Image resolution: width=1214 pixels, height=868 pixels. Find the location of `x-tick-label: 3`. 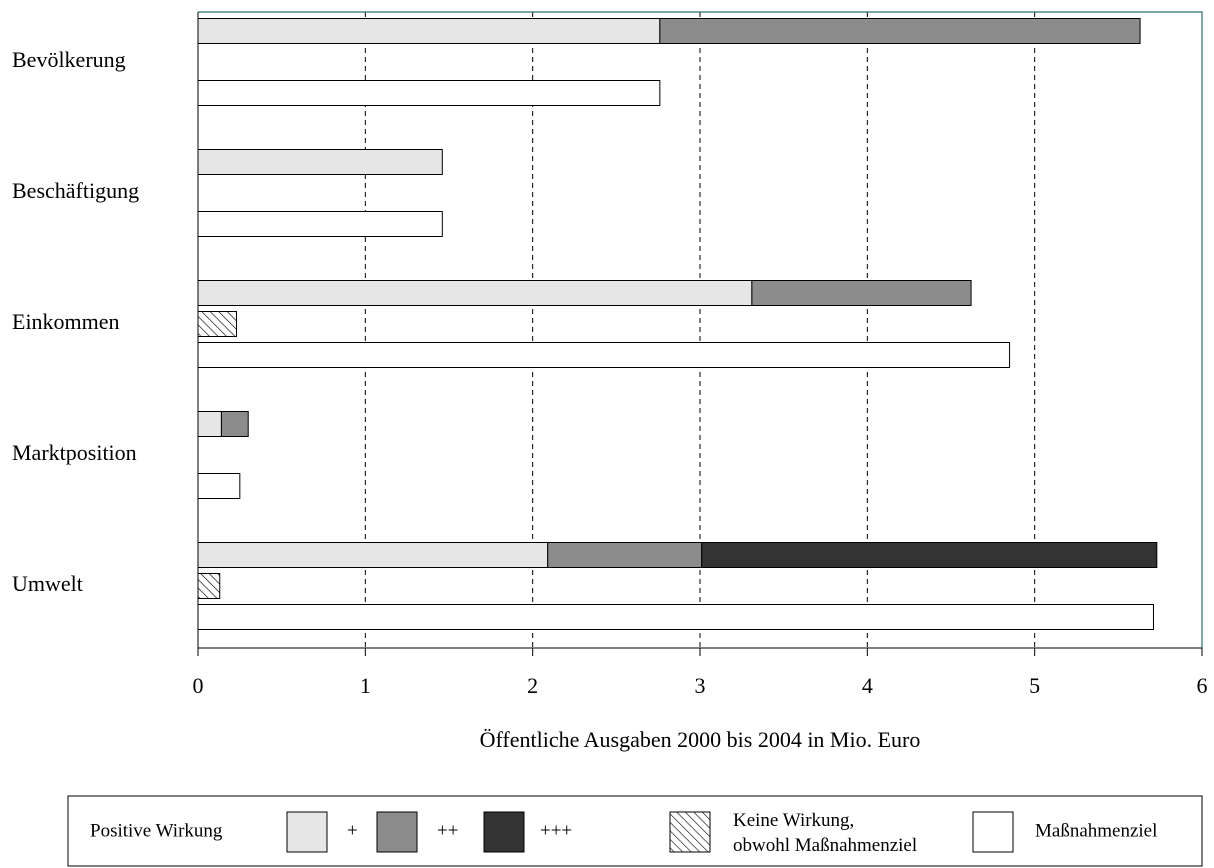

x-tick-label: 3 is located at coordinates (700, 685).